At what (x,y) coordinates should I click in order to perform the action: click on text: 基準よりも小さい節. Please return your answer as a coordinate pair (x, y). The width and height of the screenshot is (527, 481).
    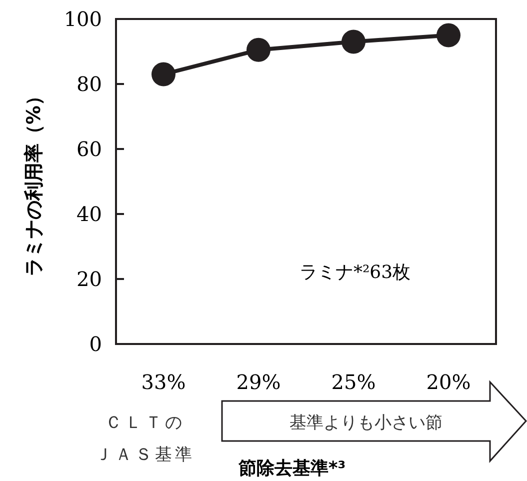
    Looking at the image, I should click on (366, 423).